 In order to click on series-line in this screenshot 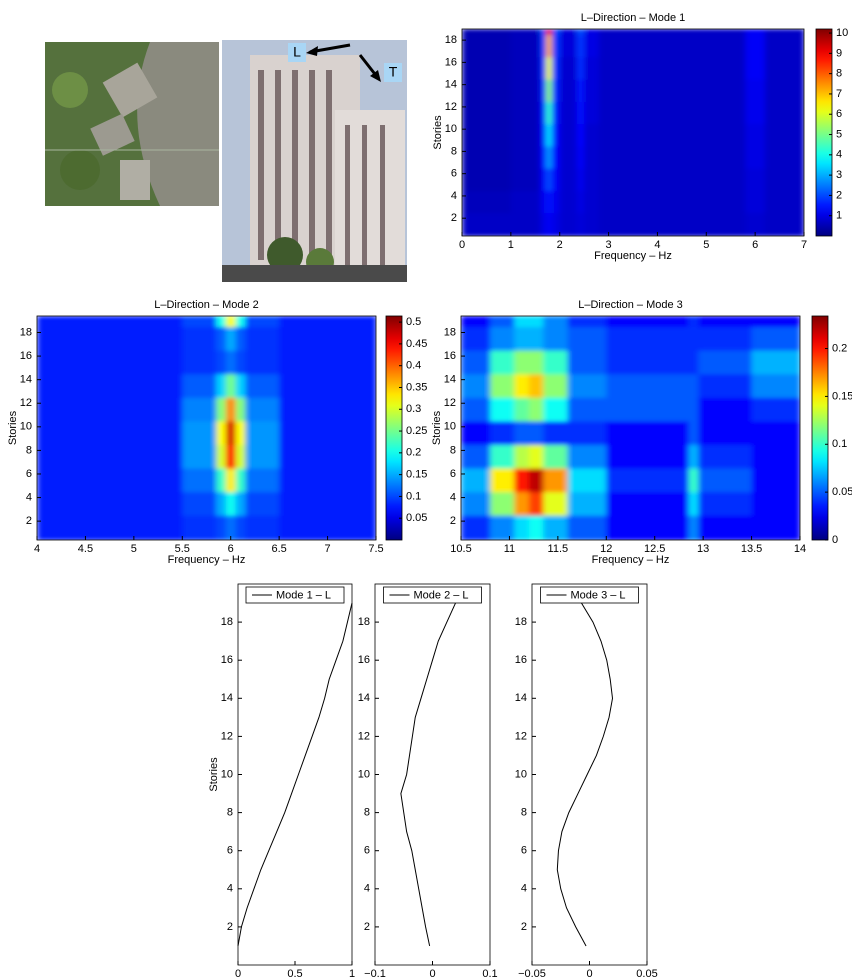, I will do `click(585, 774)`.